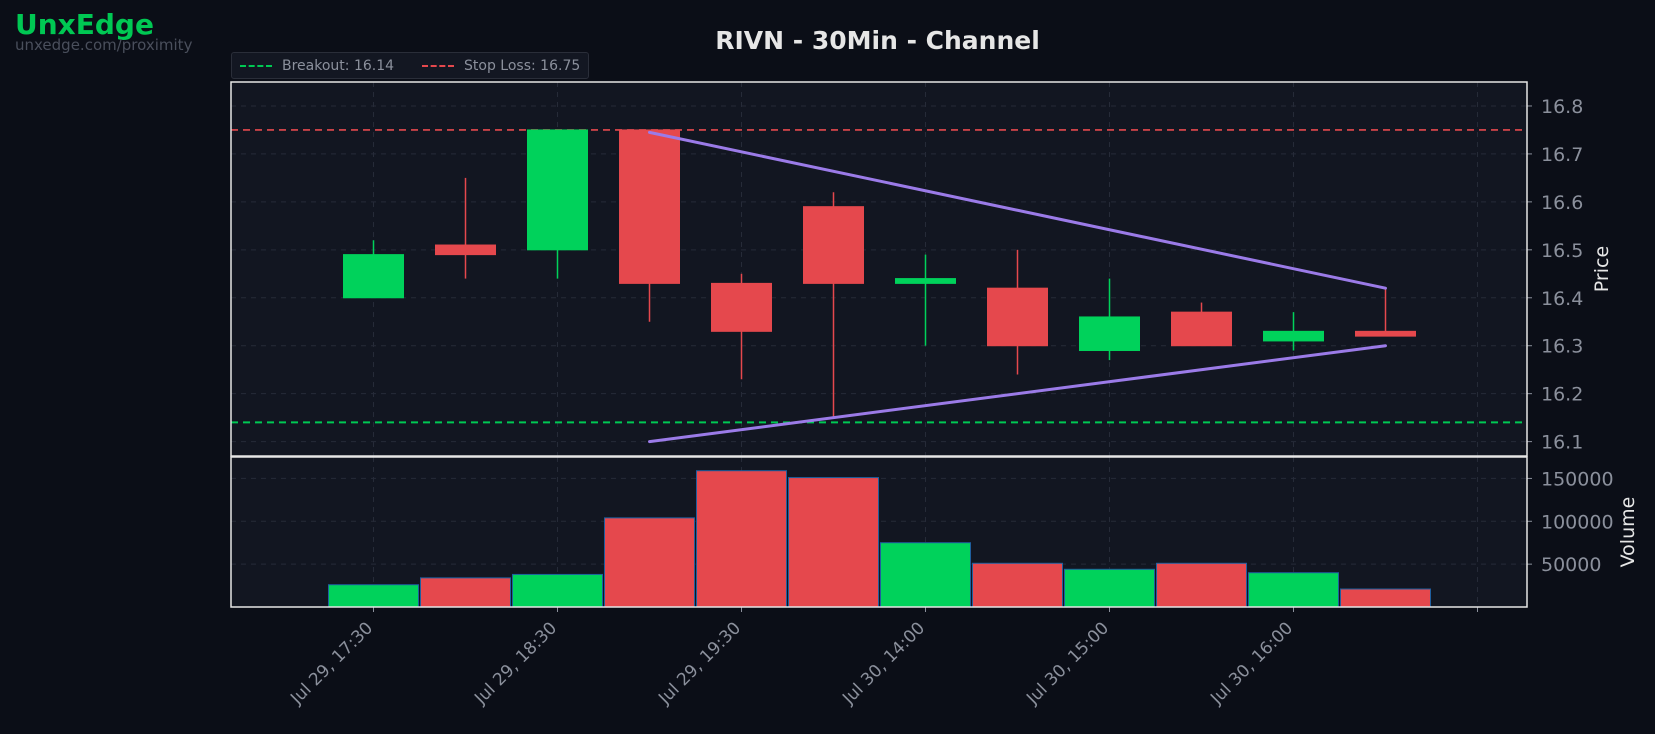 The image size is (1655, 734). Describe the element at coordinates (883, 663) in the screenshot. I see `x-tick-label: Jul 30, 14:00` at that location.